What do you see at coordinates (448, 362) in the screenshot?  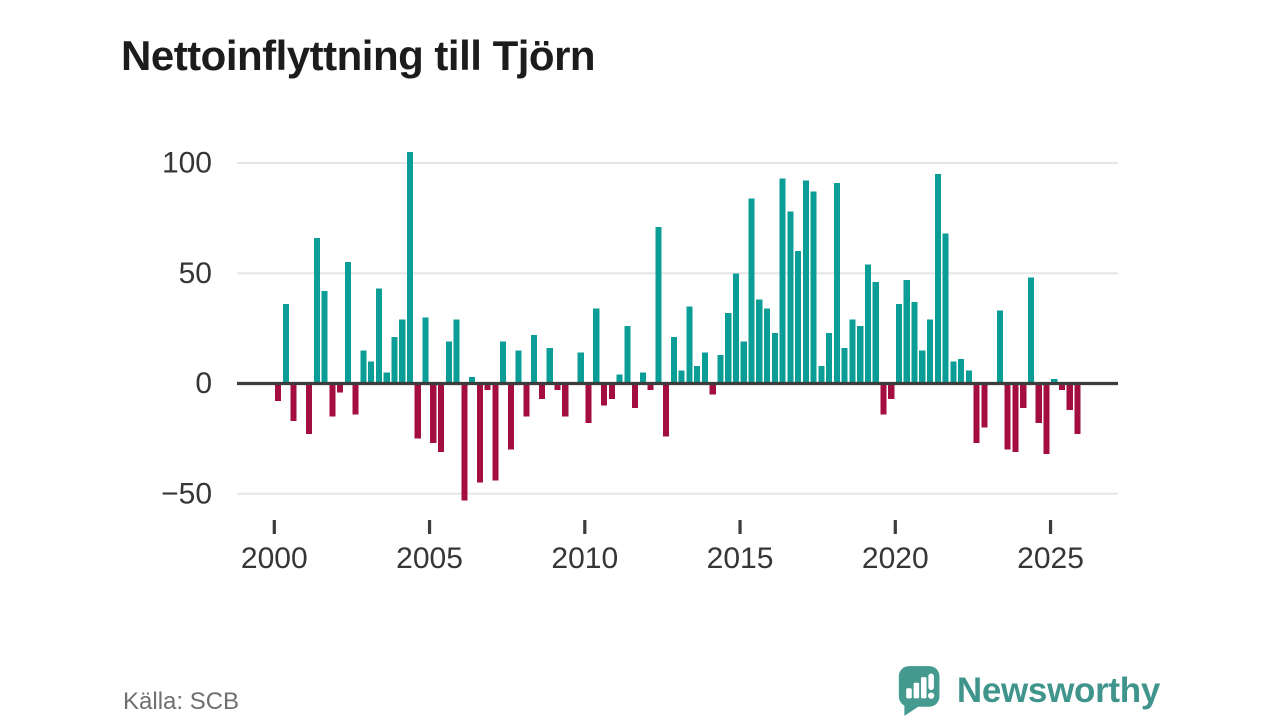 I see `bar-2005-Q3` at bounding box center [448, 362].